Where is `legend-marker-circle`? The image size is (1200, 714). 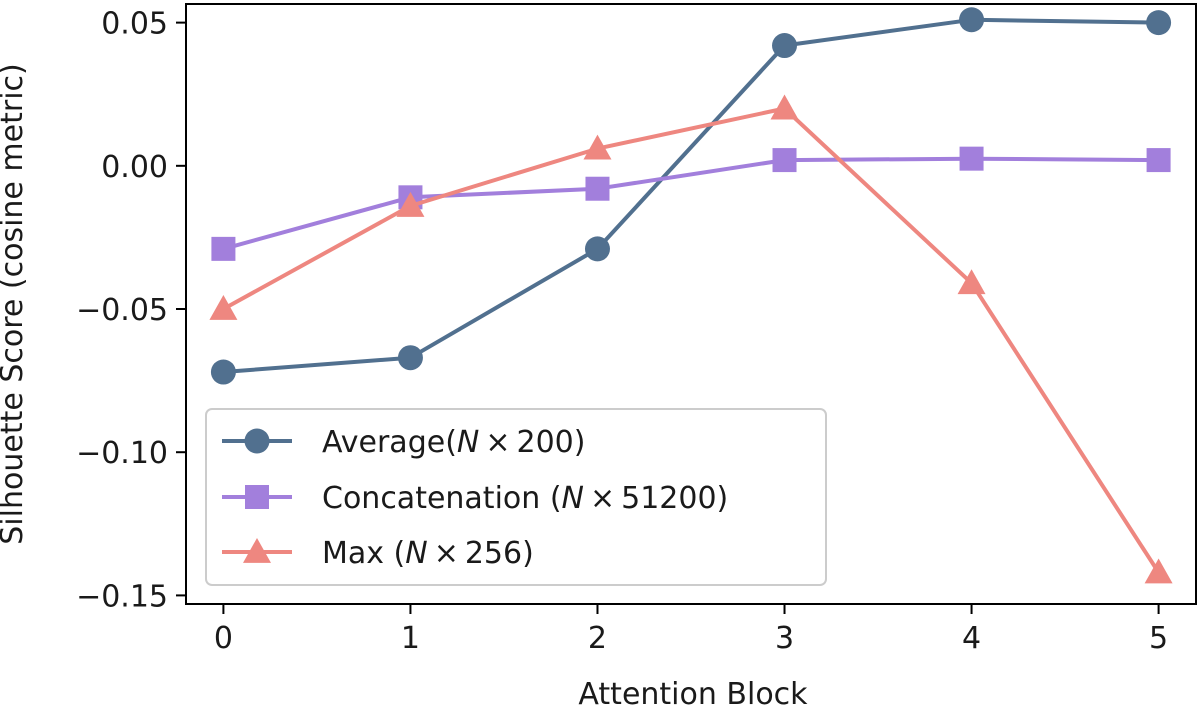
legend-marker-circle is located at coordinates (257, 441).